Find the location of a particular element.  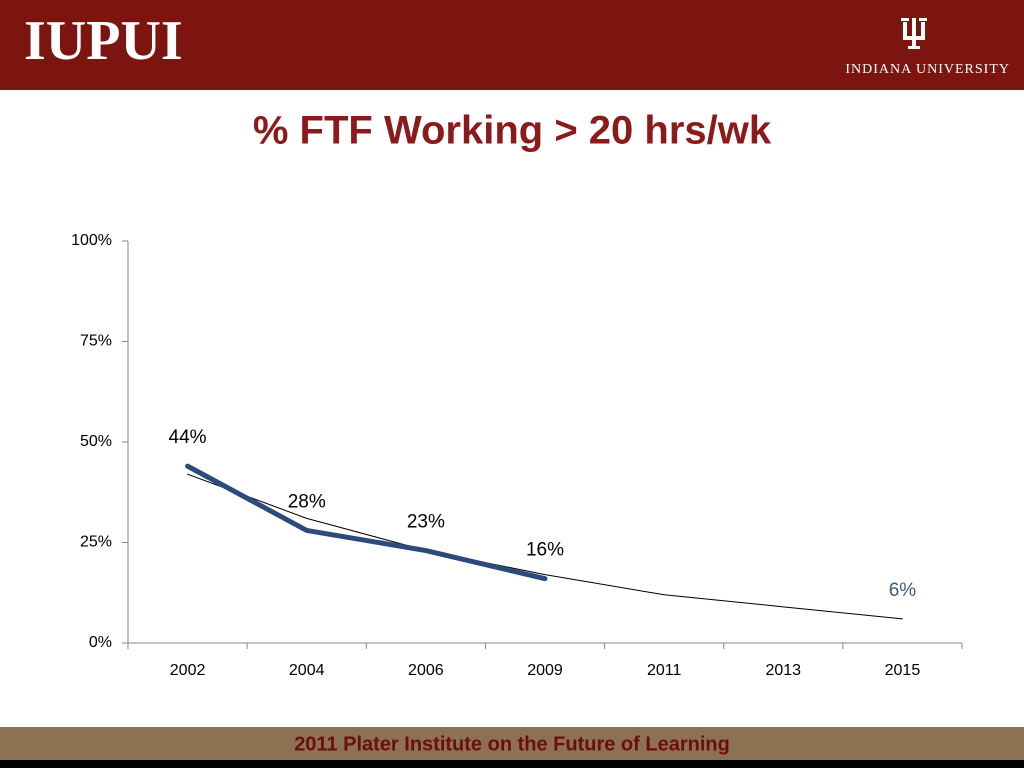

footer-strip is located at coordinates (512, 764).